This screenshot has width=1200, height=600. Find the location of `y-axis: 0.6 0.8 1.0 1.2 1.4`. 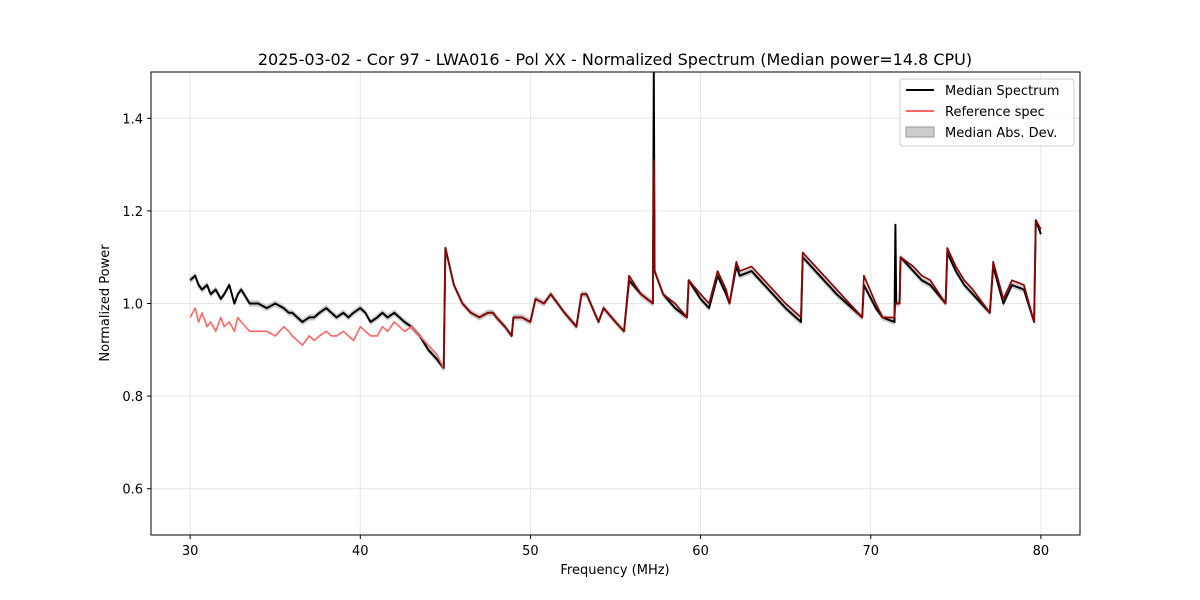

y-axis: 0.6 0.8 1.0 1.2 1.4 is located at coordinates (136, 305).